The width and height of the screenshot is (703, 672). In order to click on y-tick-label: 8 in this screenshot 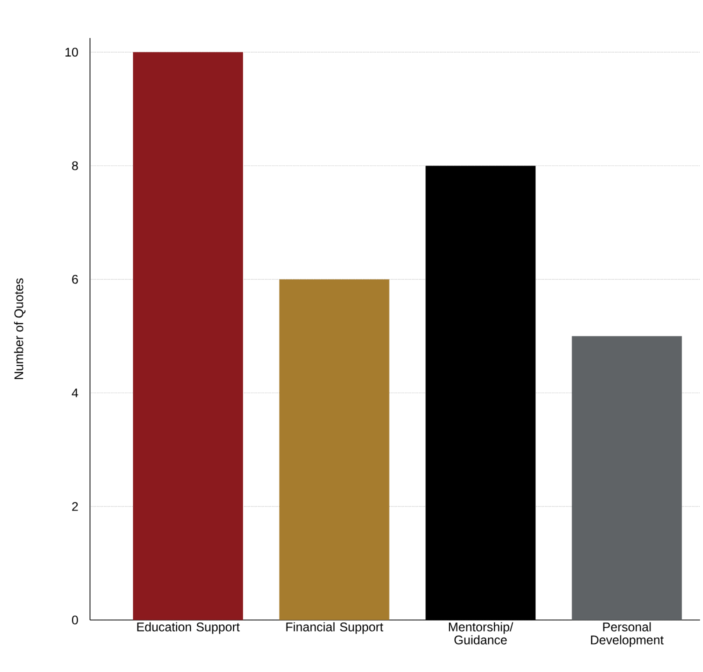, I will do `click(75, 165)`.